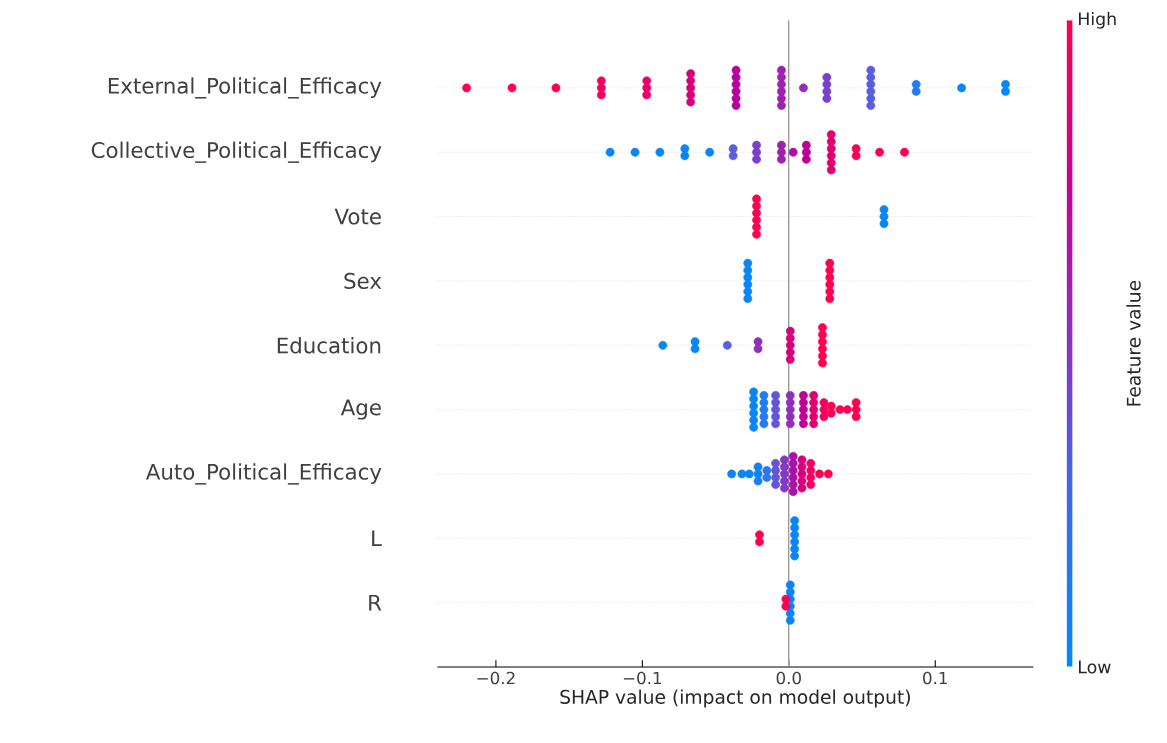 The height and width of the screenshot is (743, 1167). I want to click on x-tick-label: 0.1, so click(935, 678).